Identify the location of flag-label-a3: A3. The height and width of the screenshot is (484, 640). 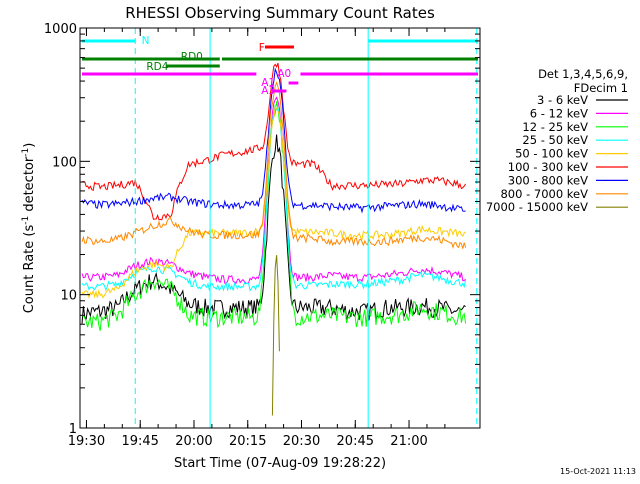
(268, 91).